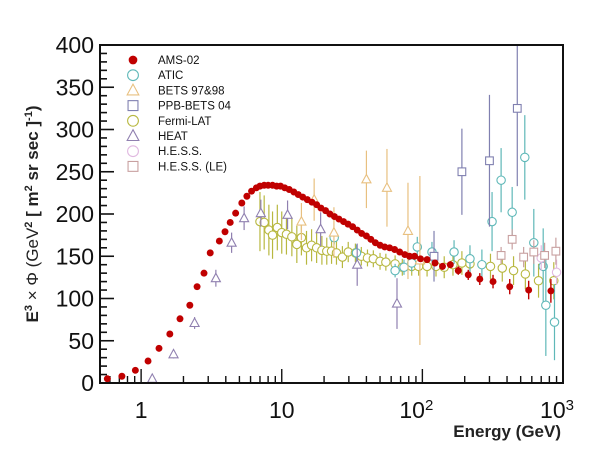 The height and width of the screenshot is (452, 600). What do you see at coordinates (141, 410) in the screenshot?
I see `x-tick-label: 1` at bounding box center [141, 410].